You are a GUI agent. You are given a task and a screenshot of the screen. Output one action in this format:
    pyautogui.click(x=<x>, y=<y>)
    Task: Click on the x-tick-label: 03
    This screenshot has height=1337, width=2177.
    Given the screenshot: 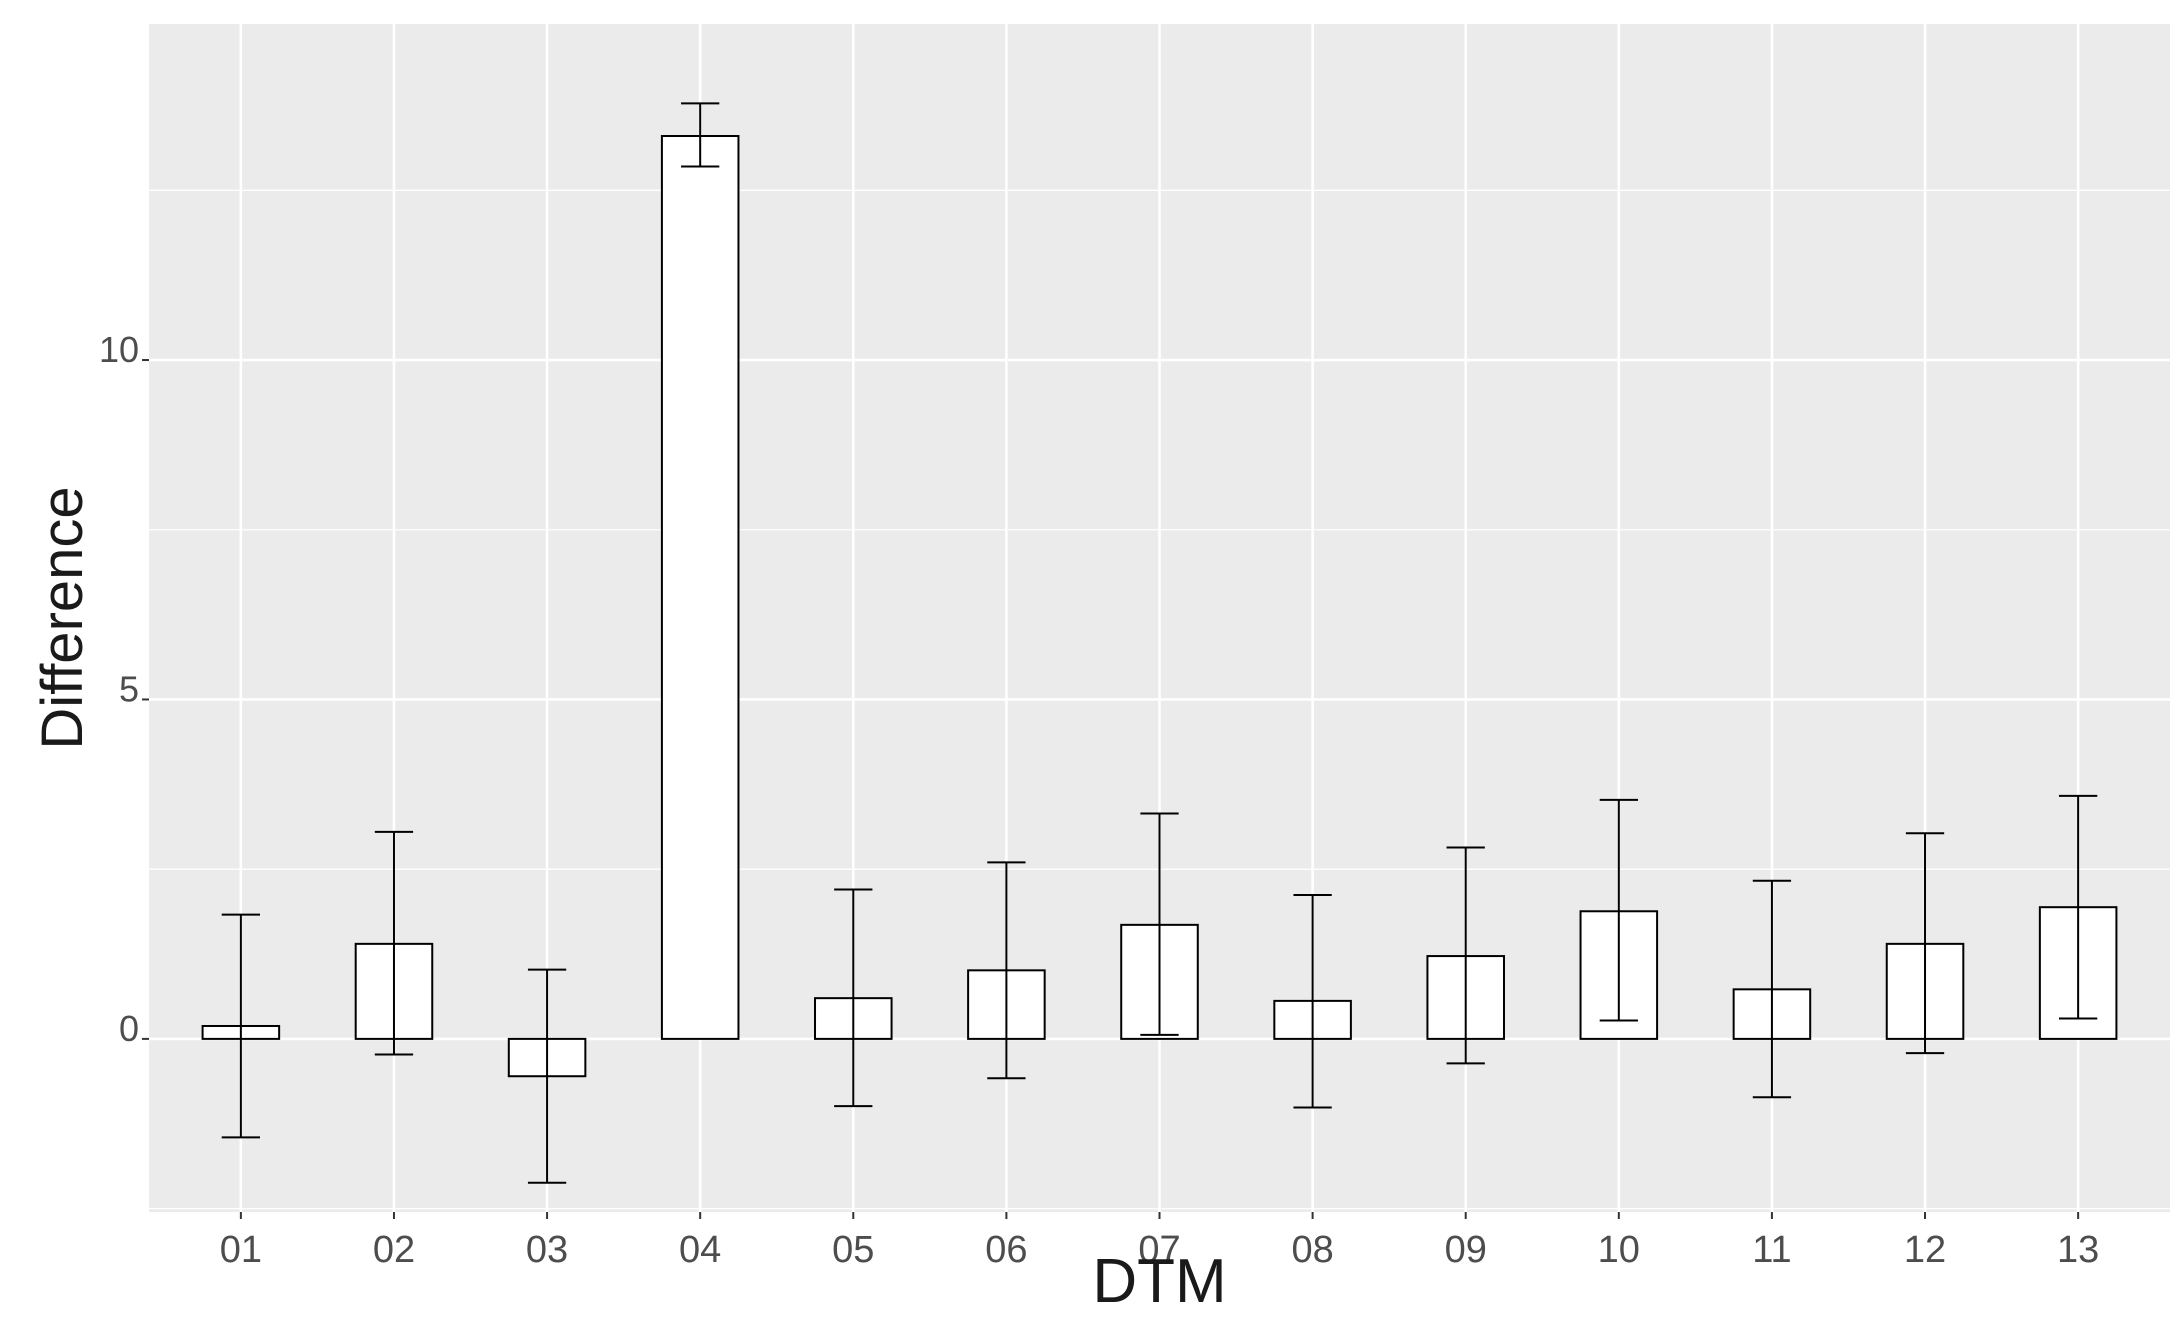 What is the action you would take?
    pyautogui.click(x=547, y=1250)
    